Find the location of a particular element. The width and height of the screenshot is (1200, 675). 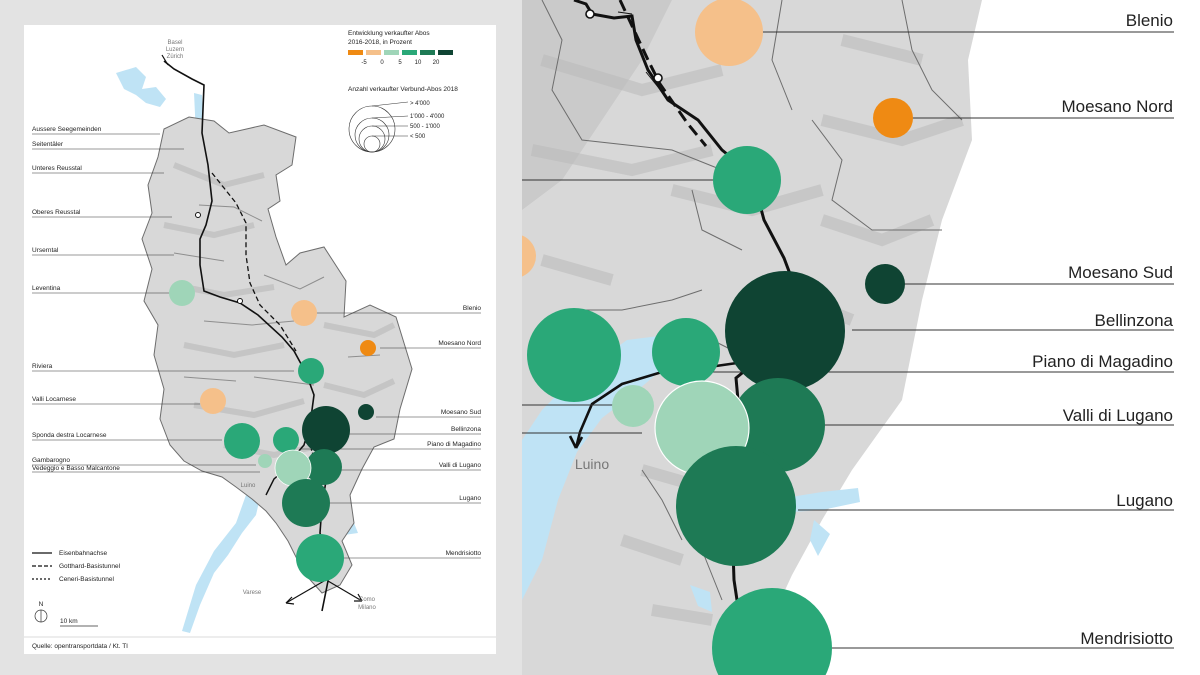

arrowhead-como is located at coordinates (358, 597).